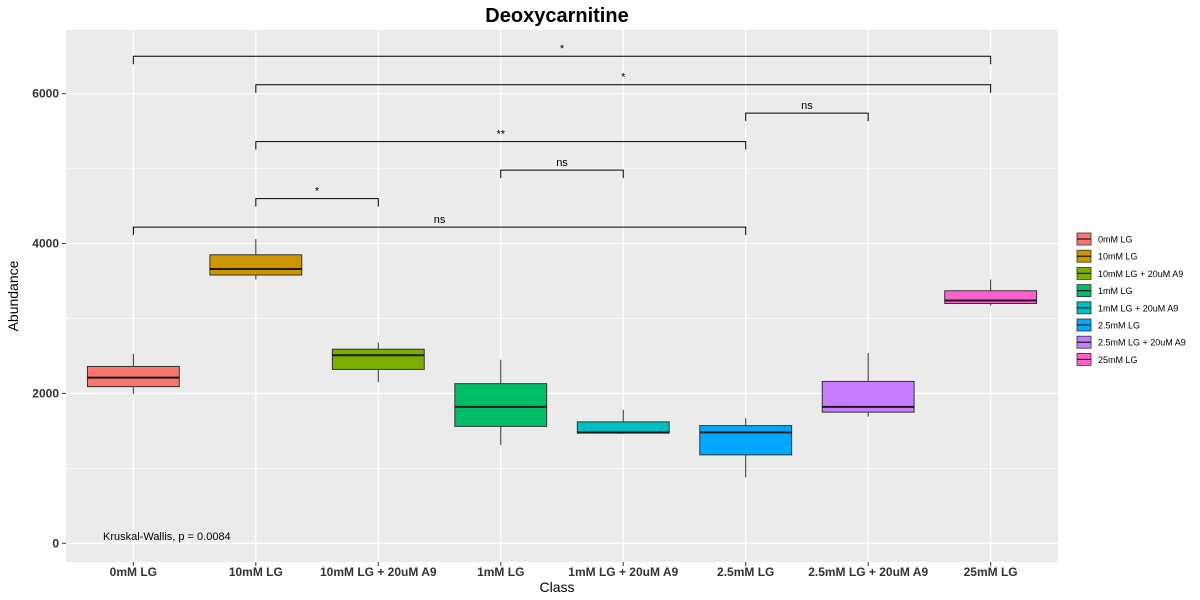 The height and width of the screenshot is (600, 1200). Describe the element at coordinates (623, 572) in the screenshot. I see `x-tick-label: 1mM LG + 20uM A9` at that location.